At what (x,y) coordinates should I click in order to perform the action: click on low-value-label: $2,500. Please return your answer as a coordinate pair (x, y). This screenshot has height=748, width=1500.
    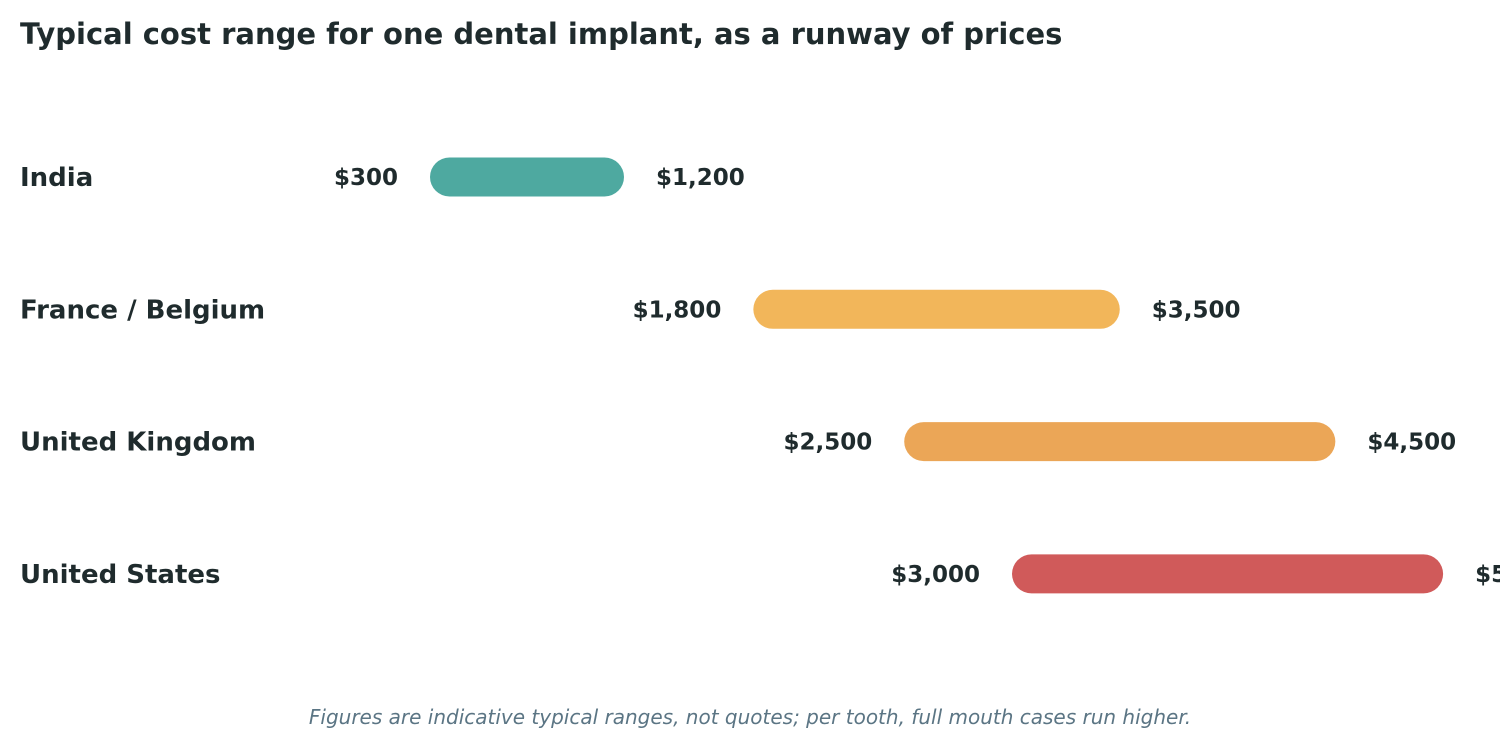
    Looking at the image, I should click on (827, 443).